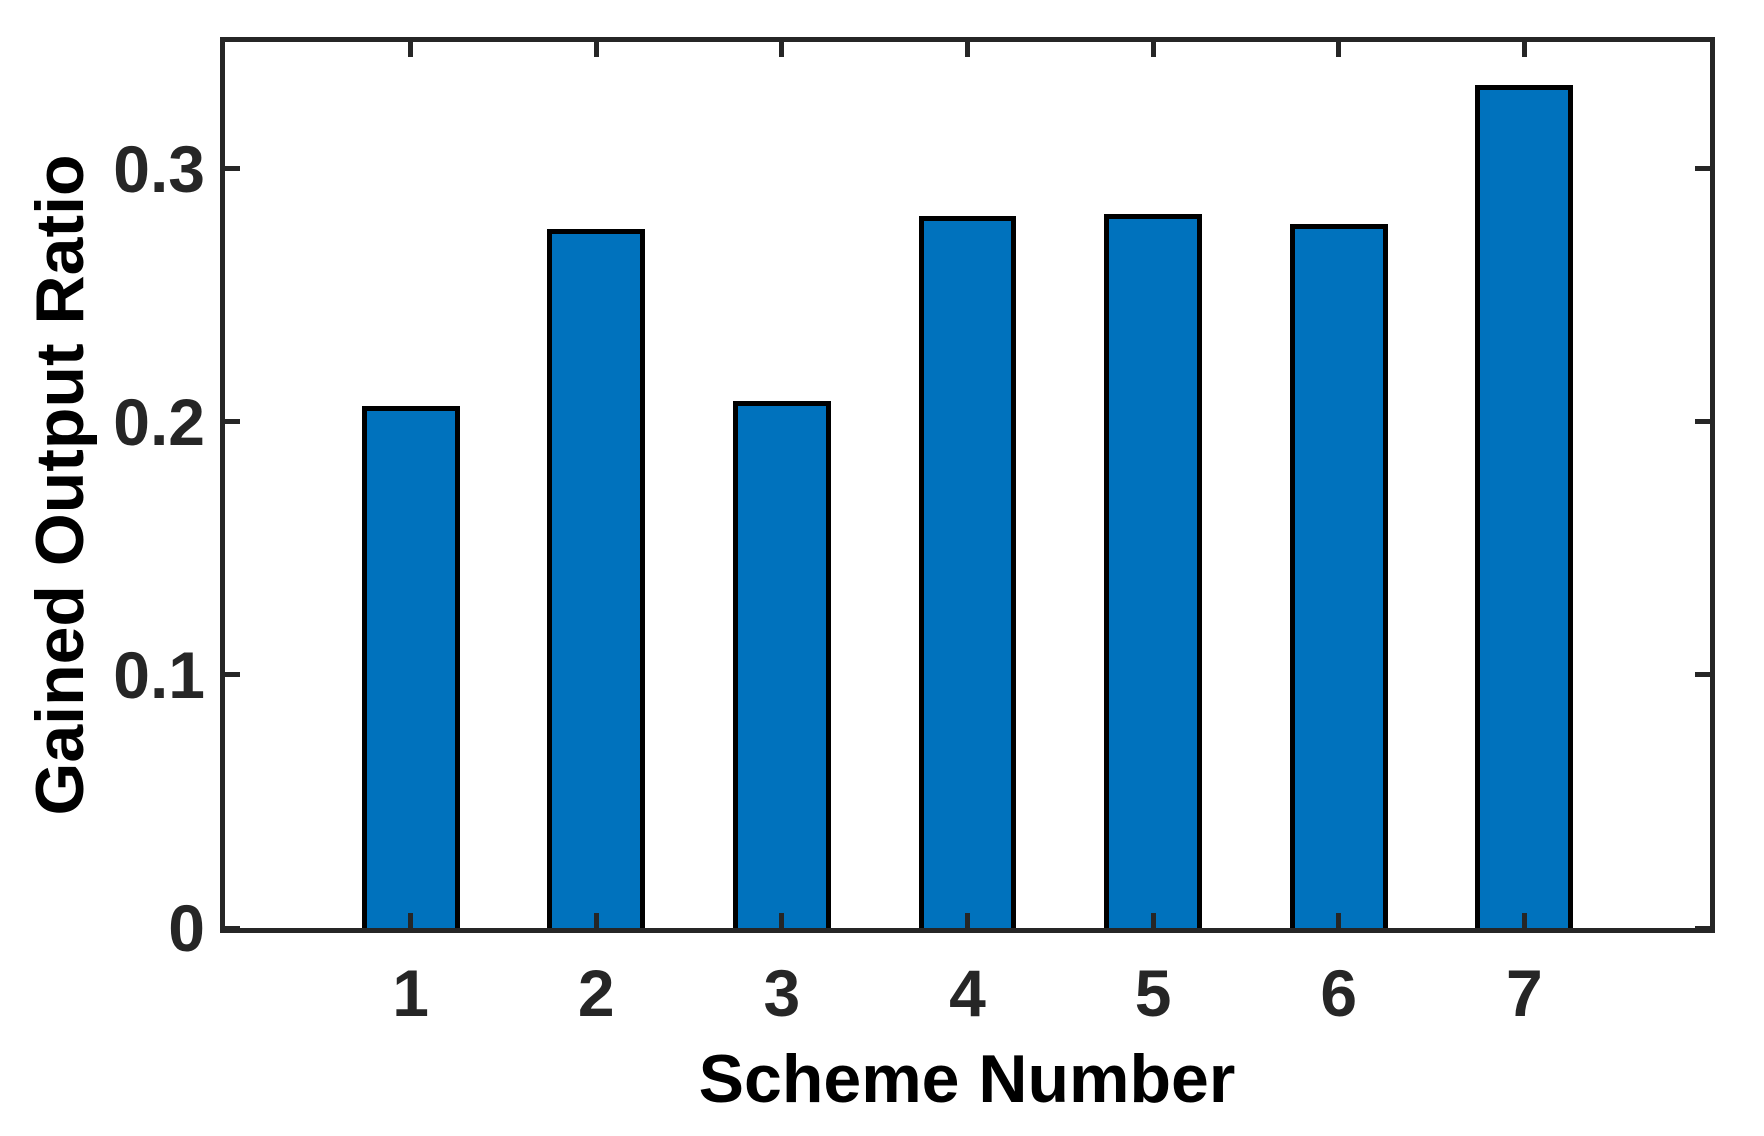  Describe the element at coordinates (159, 168) in the screenshot. I see `y-tick-label: 0.3` at that location.